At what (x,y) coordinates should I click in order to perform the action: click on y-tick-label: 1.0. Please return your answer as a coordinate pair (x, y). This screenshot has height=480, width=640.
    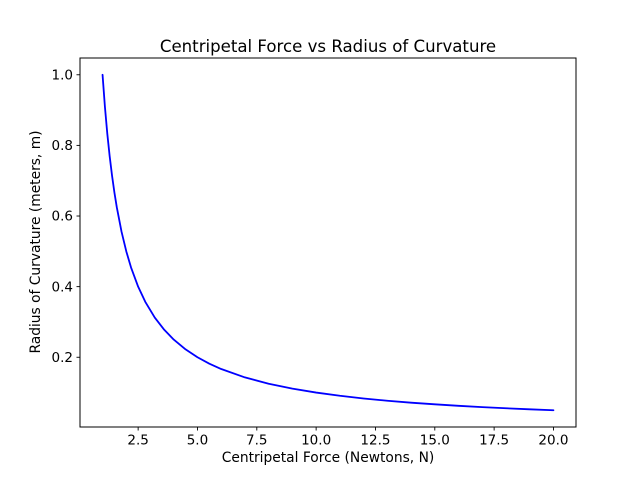
    Looking at the image, I should click on (62, 75).